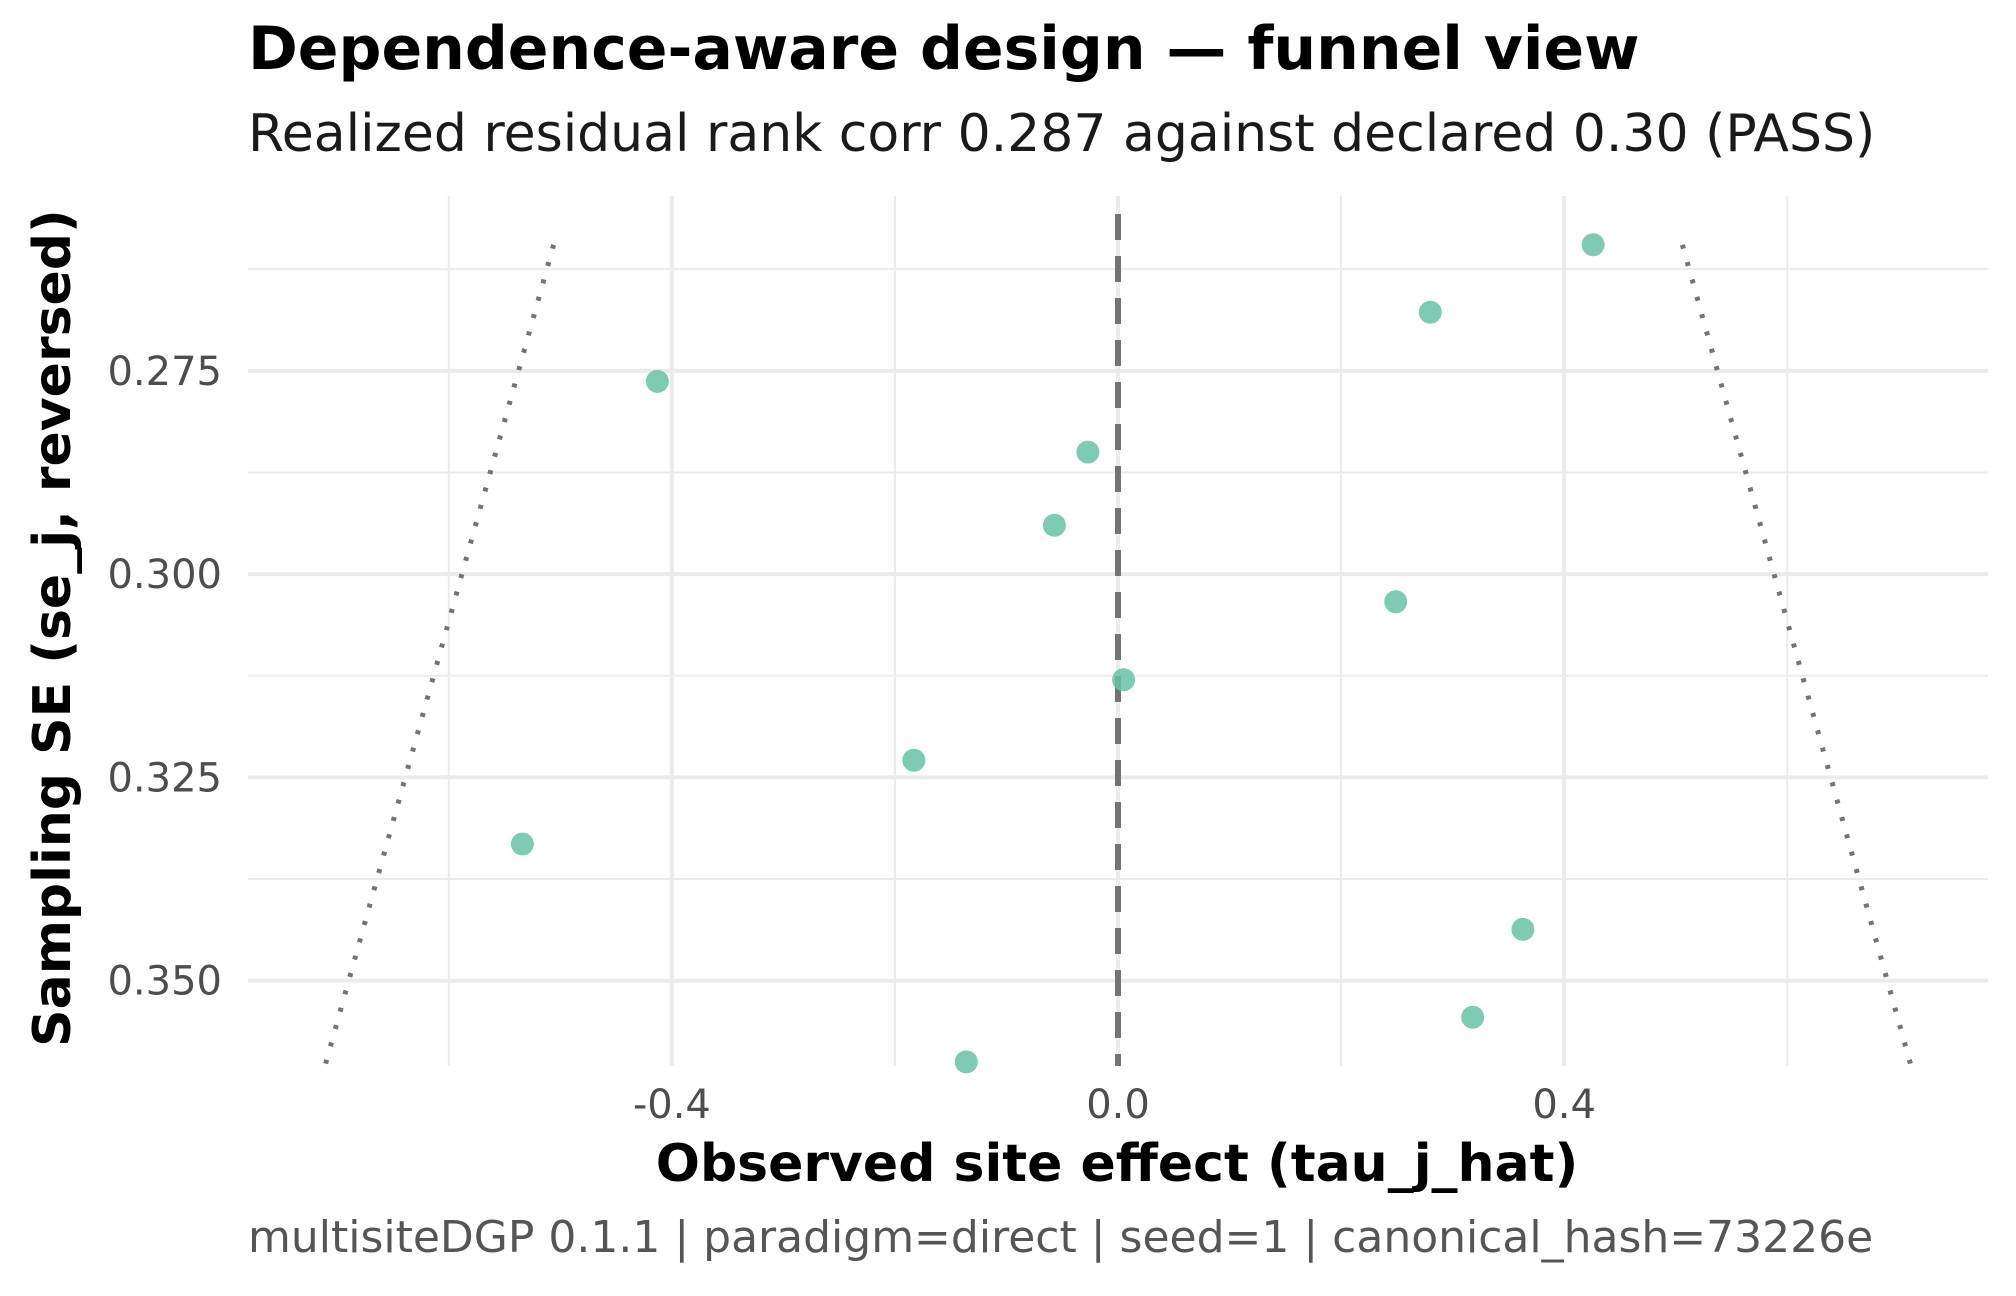 Image resolution: width=2016 pixels, height=1296 pixels. What do you see at coordinates (164, 778) in the screenshot?
I see `y-tick-label: 0.325` at bounding box center [164, 778].